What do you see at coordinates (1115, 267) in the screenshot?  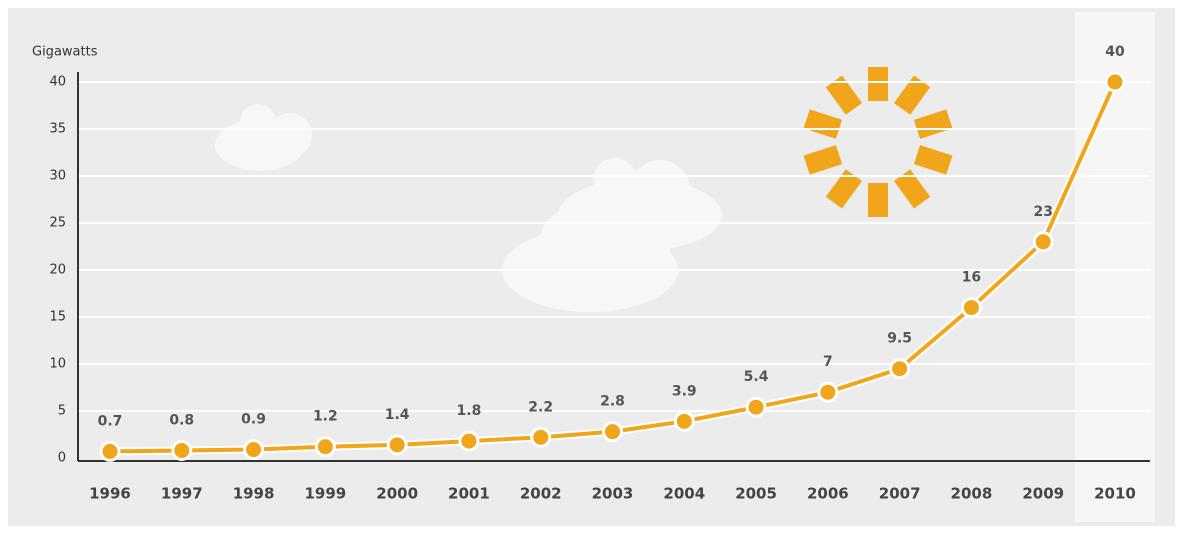 I see `highlight-column` at bounding box center [1115, 267].